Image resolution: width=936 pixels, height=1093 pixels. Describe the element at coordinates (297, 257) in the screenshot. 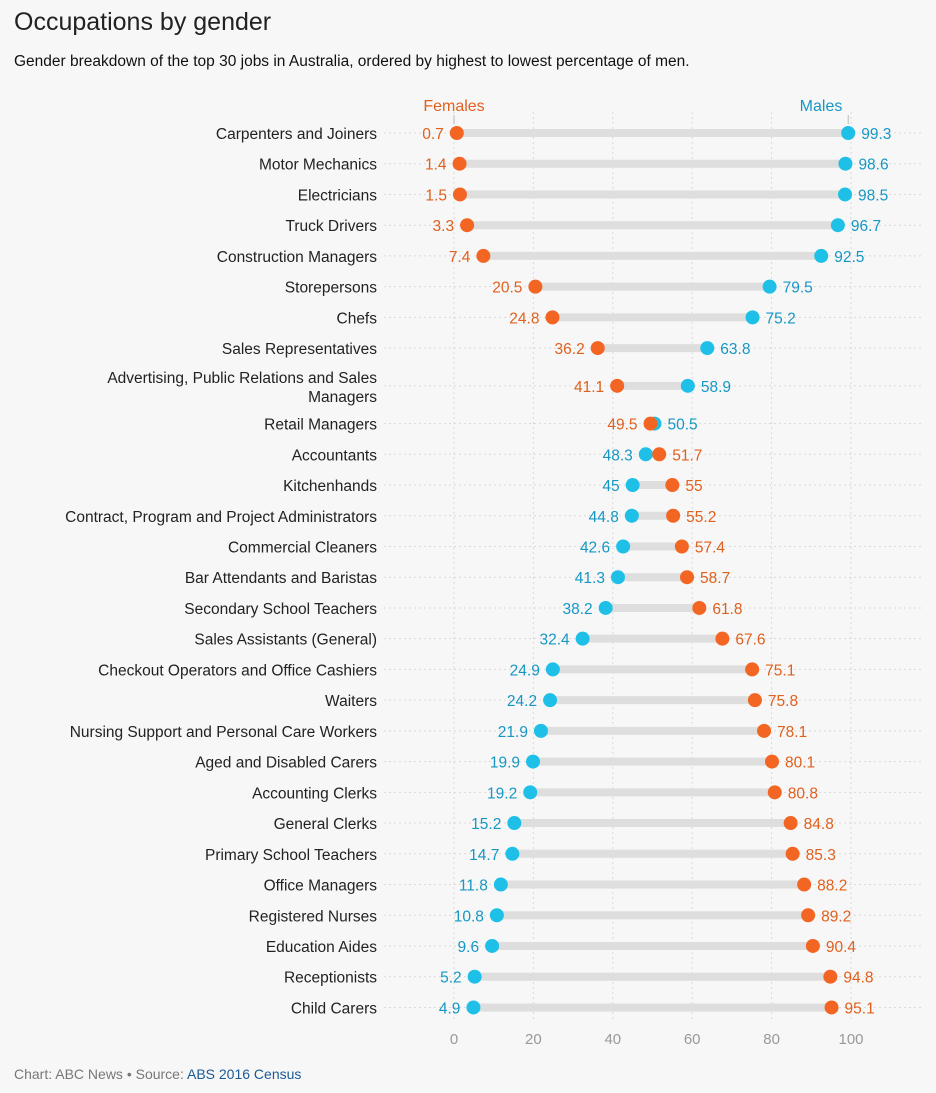

I see `category-label: Construction Managers` at that location.